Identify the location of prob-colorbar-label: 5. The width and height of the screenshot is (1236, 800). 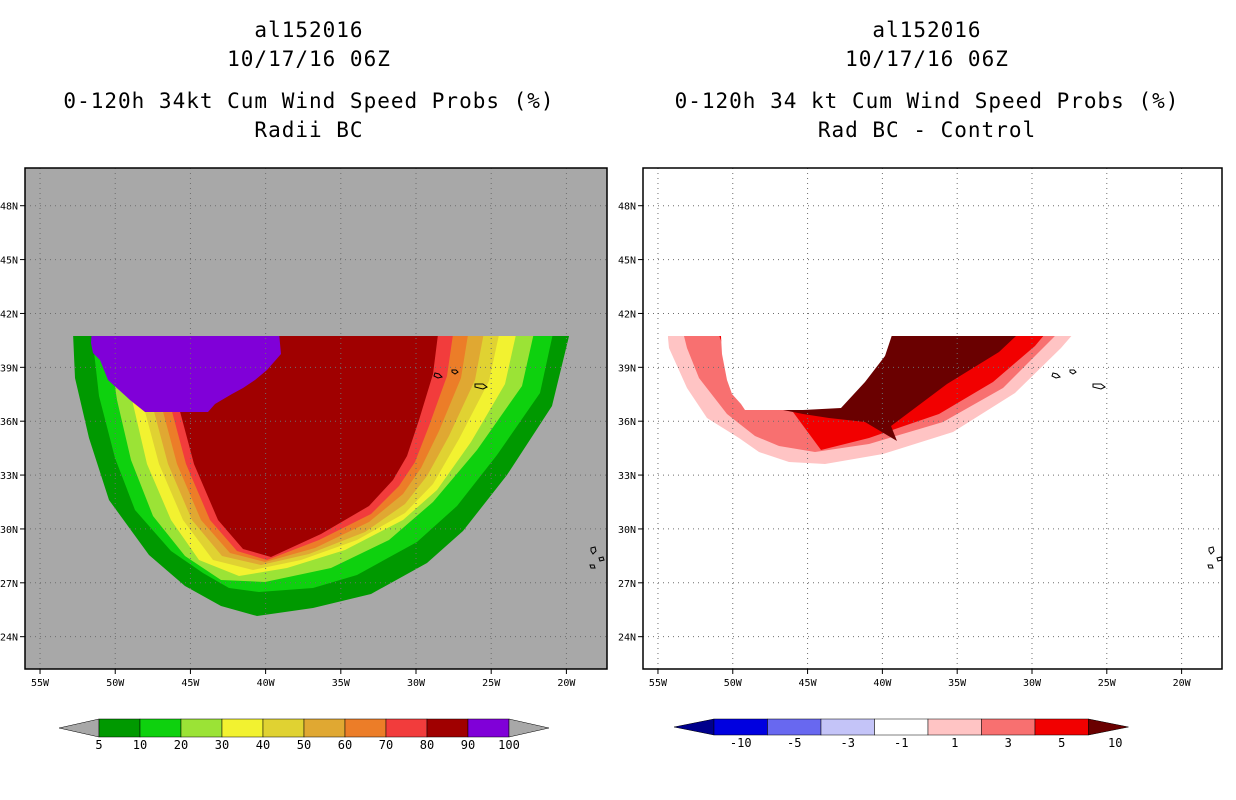
(98, 745).